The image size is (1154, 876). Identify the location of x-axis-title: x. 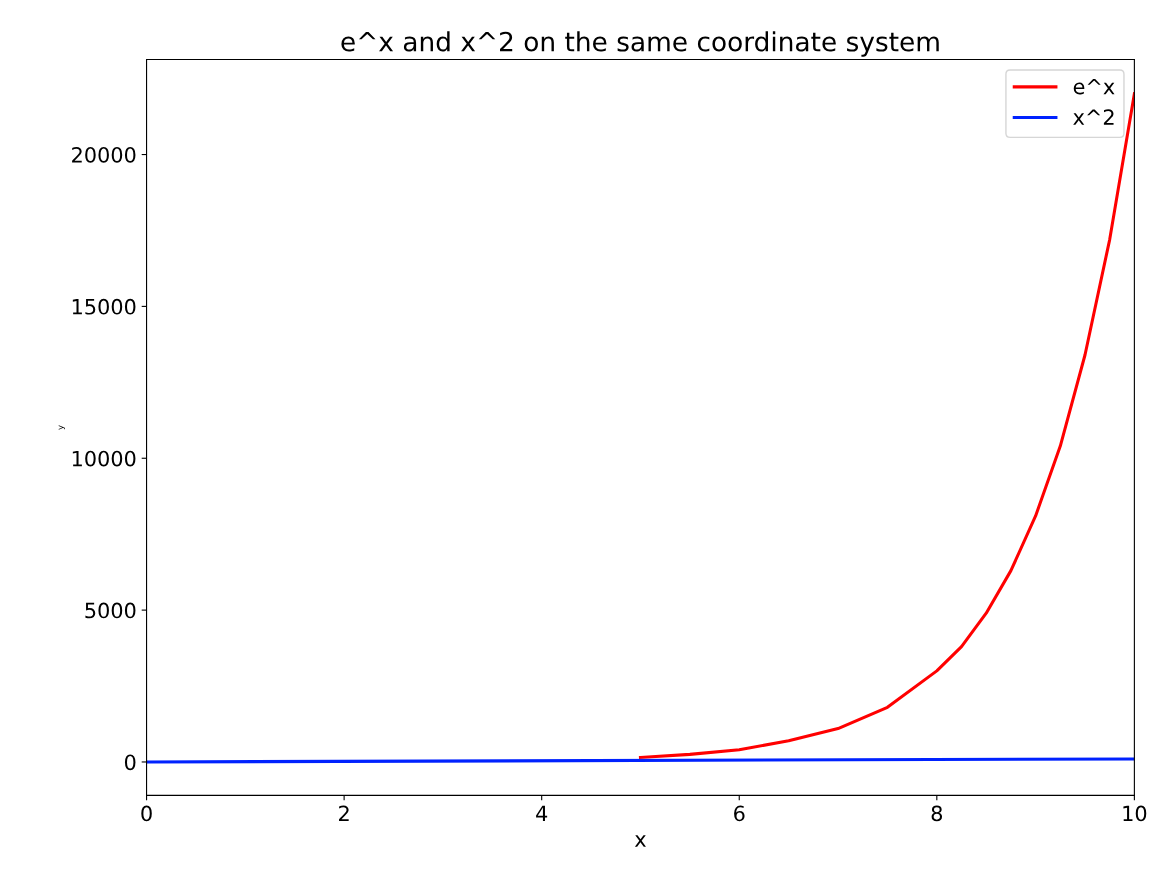
(640, 841).